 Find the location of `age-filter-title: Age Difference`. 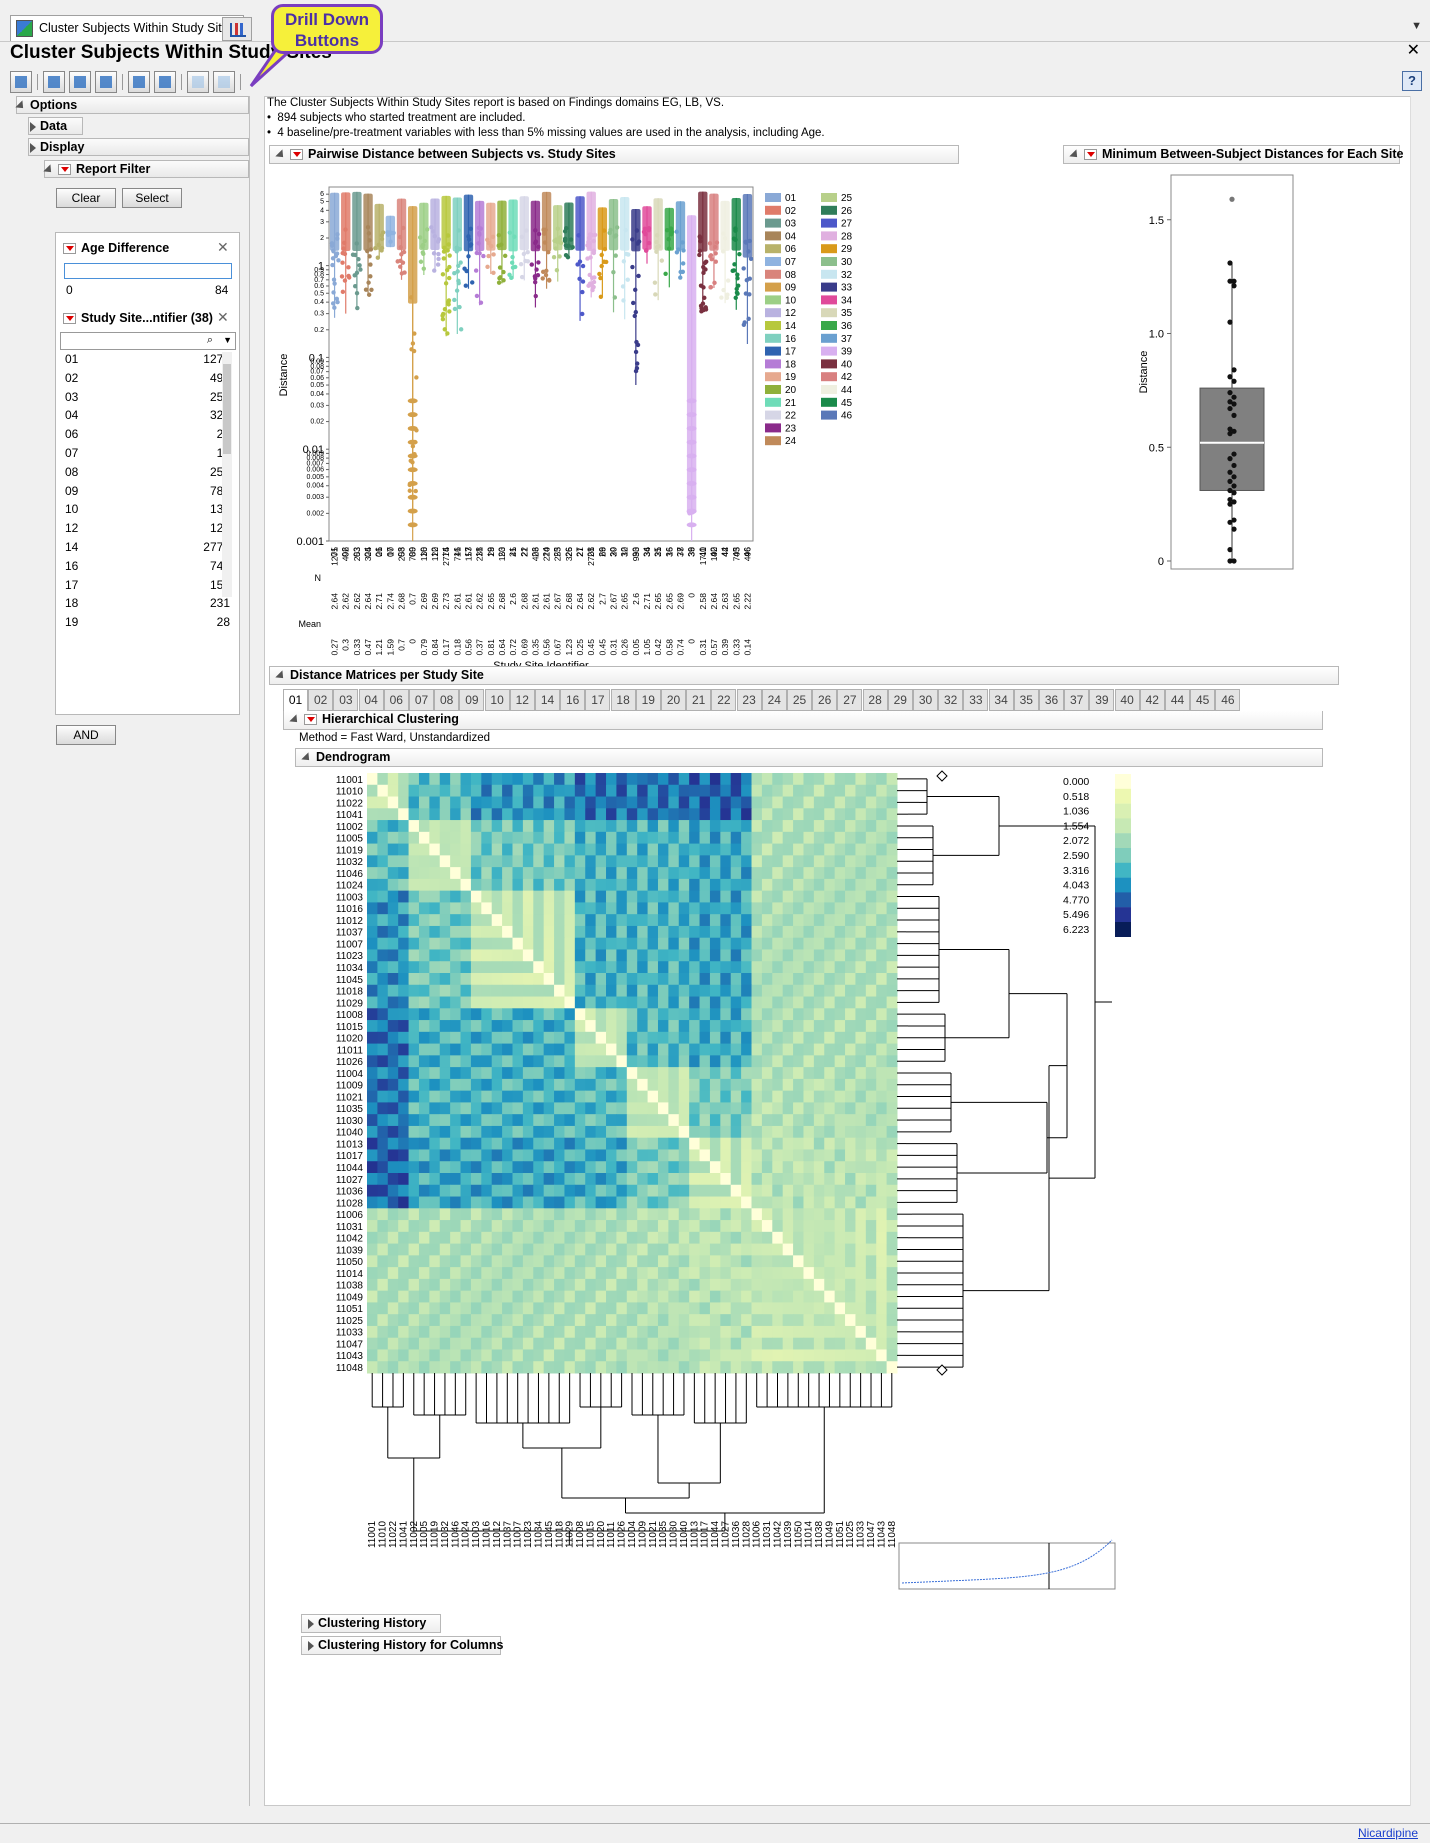

age-filter-title: Age Difference is located at coordinates (116, 248).